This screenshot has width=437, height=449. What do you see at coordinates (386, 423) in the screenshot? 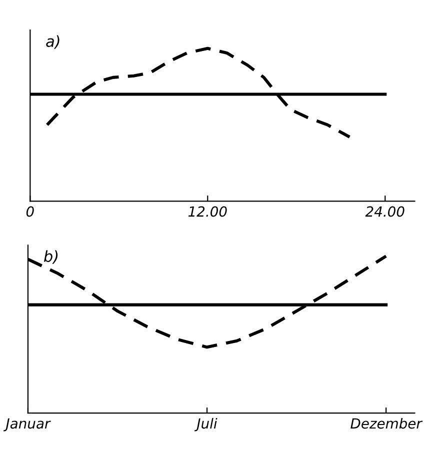
I see `x-tick-label: Dezember` at bounding box center [386, 423].